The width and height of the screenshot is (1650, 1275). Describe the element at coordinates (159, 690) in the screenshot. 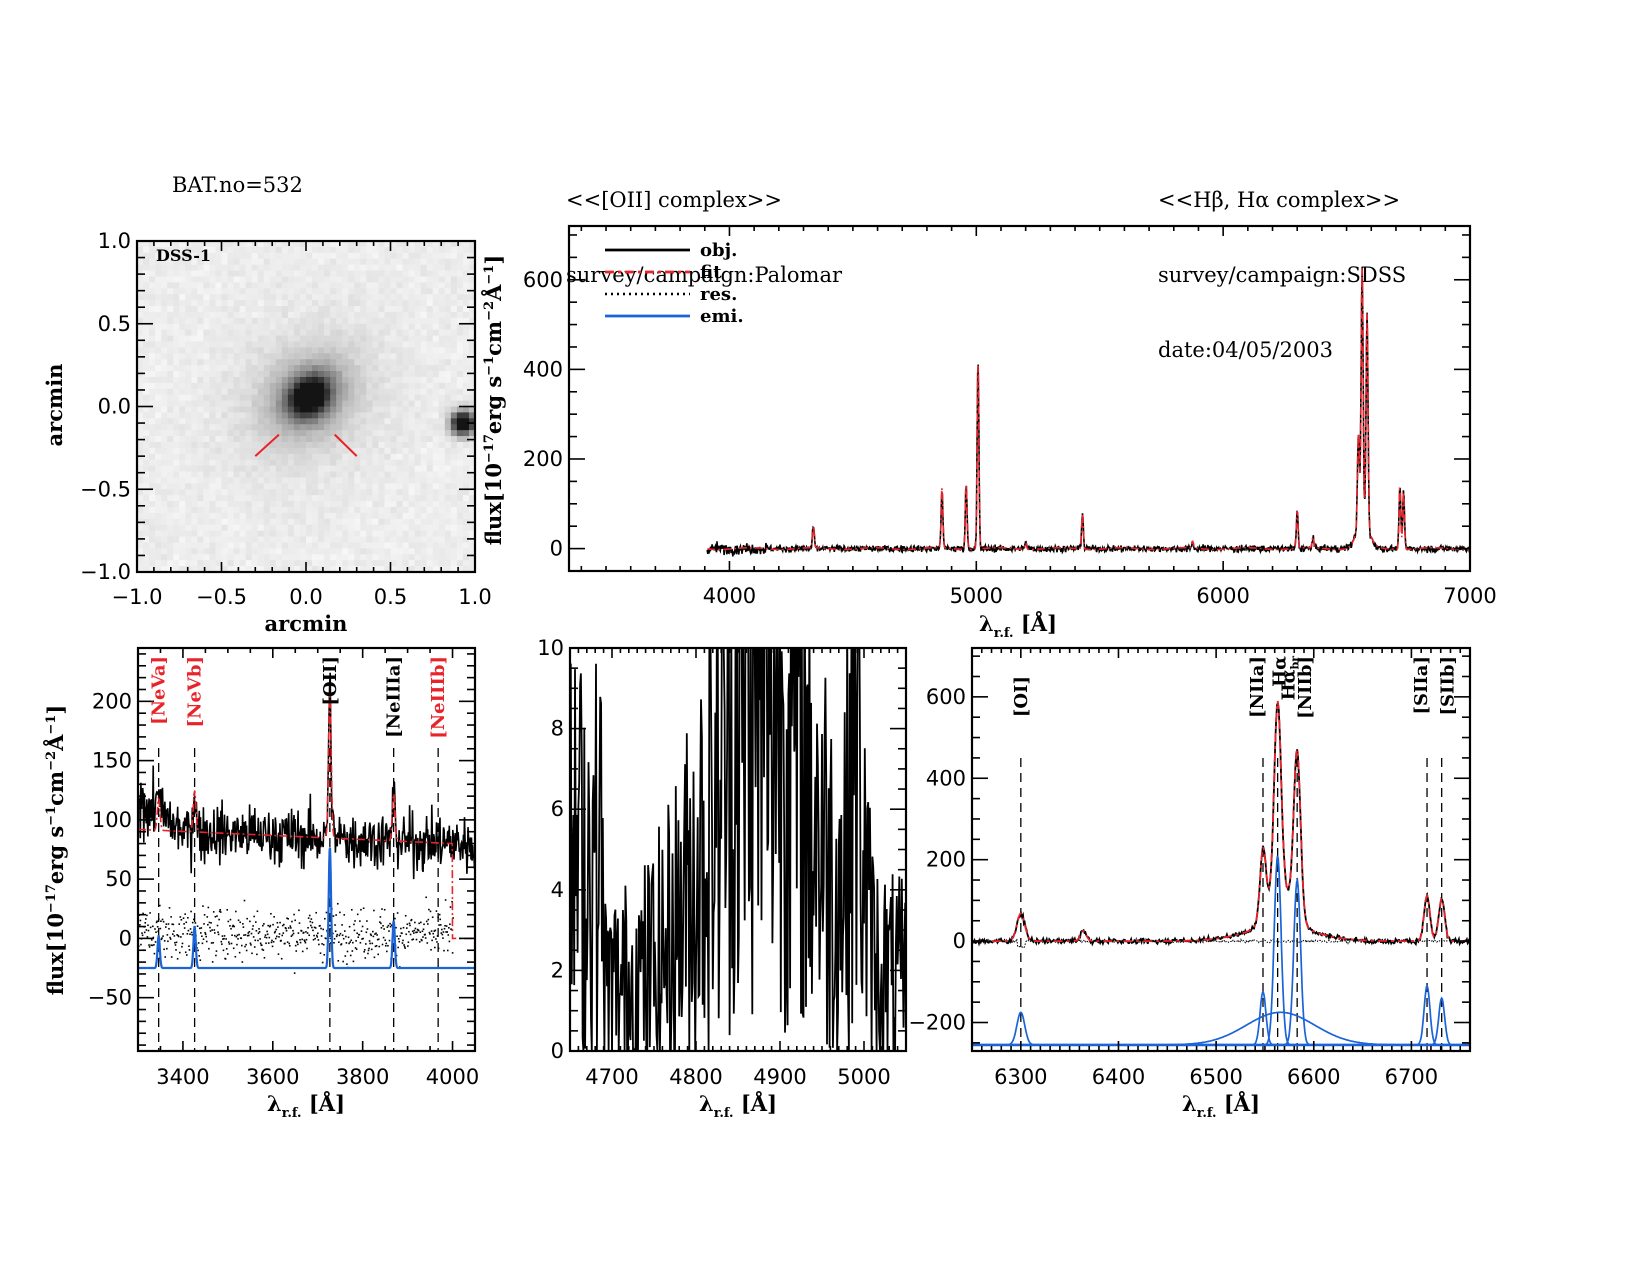

I see `line-label-NeVa: [NeVa]` at that location.